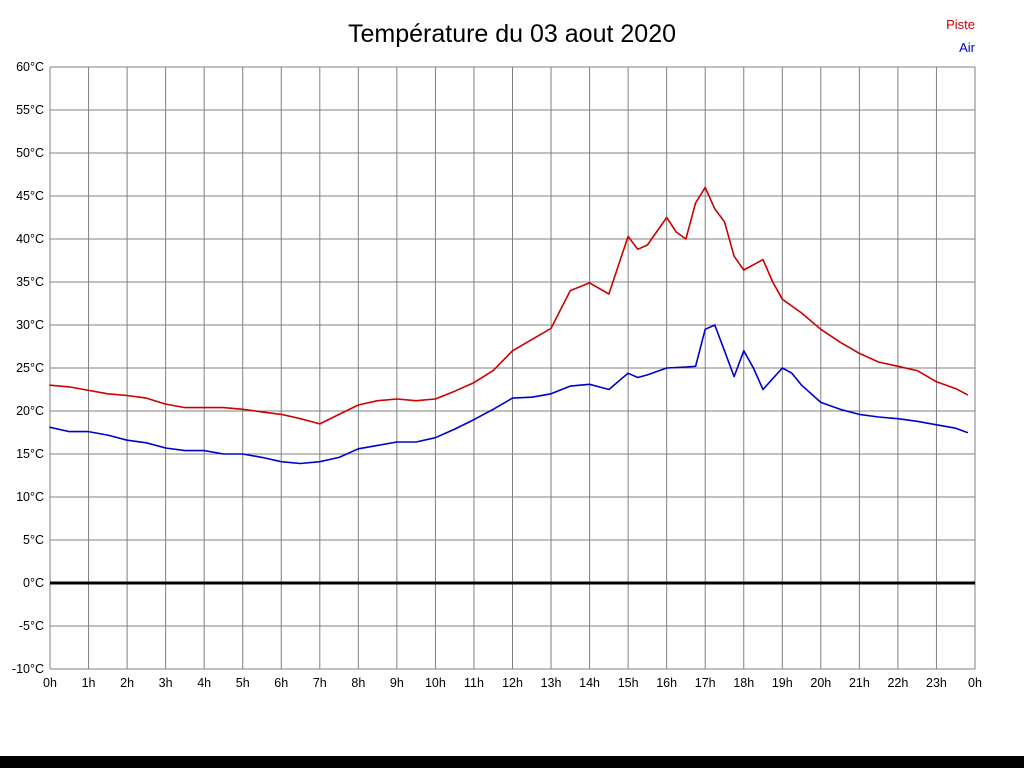  I want to click on y-tick-label: 60°C, so click(30, 67).